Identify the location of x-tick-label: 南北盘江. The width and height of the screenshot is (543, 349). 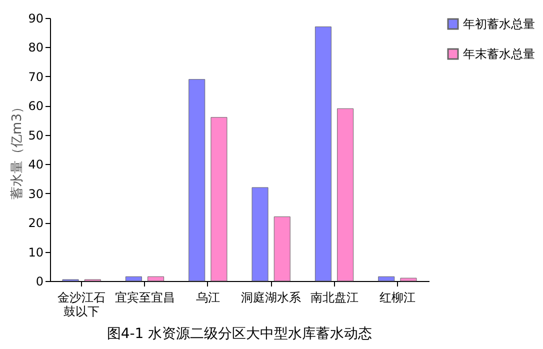
(334, 297).